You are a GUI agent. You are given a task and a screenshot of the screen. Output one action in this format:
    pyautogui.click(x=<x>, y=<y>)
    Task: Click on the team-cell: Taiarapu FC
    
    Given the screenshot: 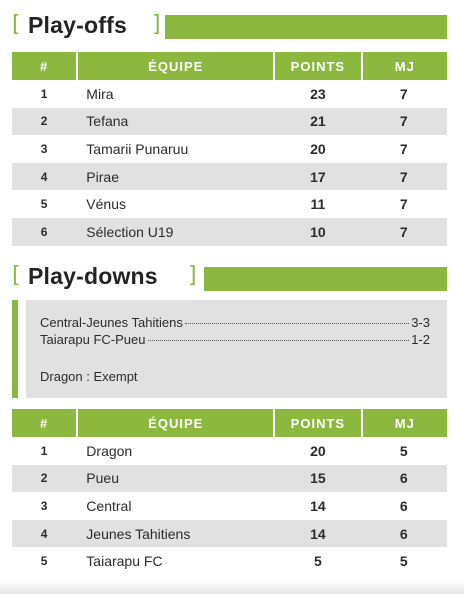 What is the action you would take?
    pyautogui.click(x=177, y=561)
    